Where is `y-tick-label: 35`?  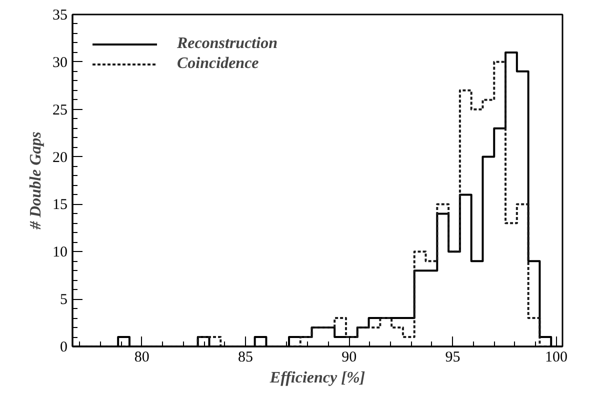 y-tick-label: 35 is located at coordinates (60, 16).